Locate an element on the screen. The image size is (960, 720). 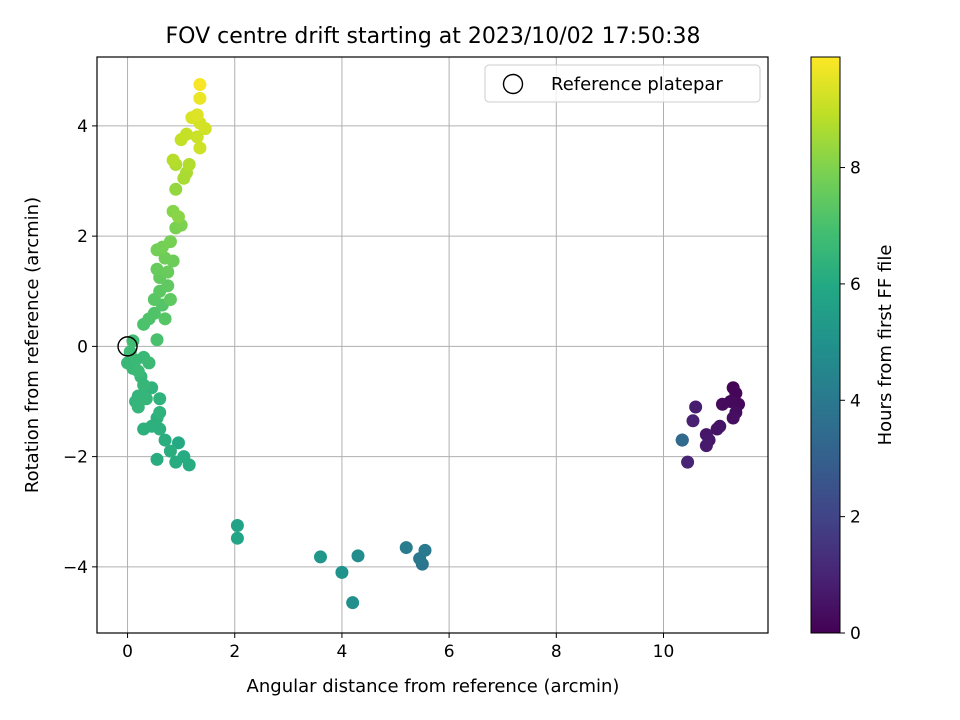
legend-box is located at coordinates (622, 83).